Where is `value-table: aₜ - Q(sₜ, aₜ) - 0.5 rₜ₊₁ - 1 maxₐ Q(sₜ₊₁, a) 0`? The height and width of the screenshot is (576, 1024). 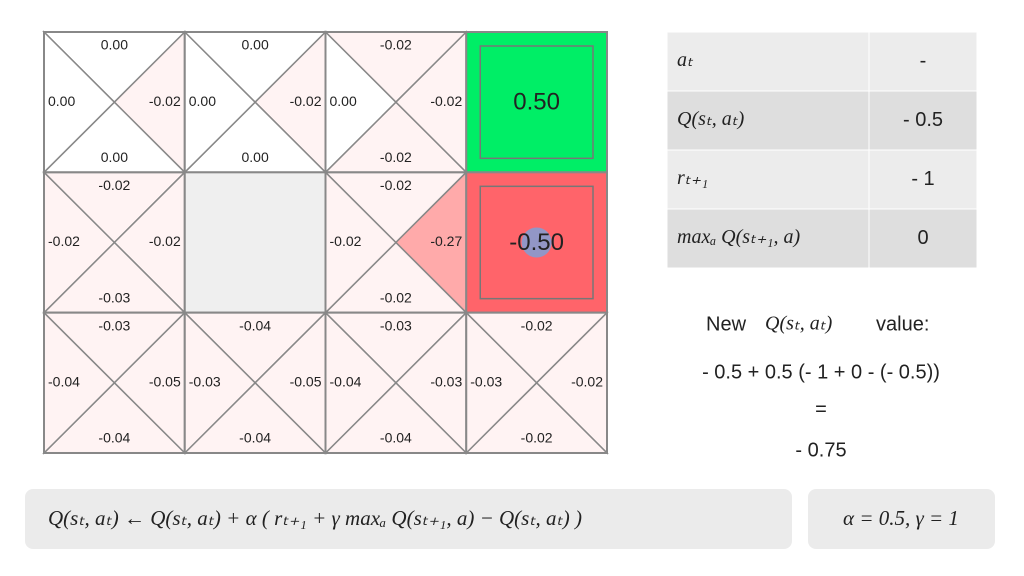 value-table: aₜ - Q(sₜ, aₜ) - 0.5 rₜ₊₁ - 1 maxₐ Q(sₜ₊₁, a) 0 is located at coordinates (822, 150).